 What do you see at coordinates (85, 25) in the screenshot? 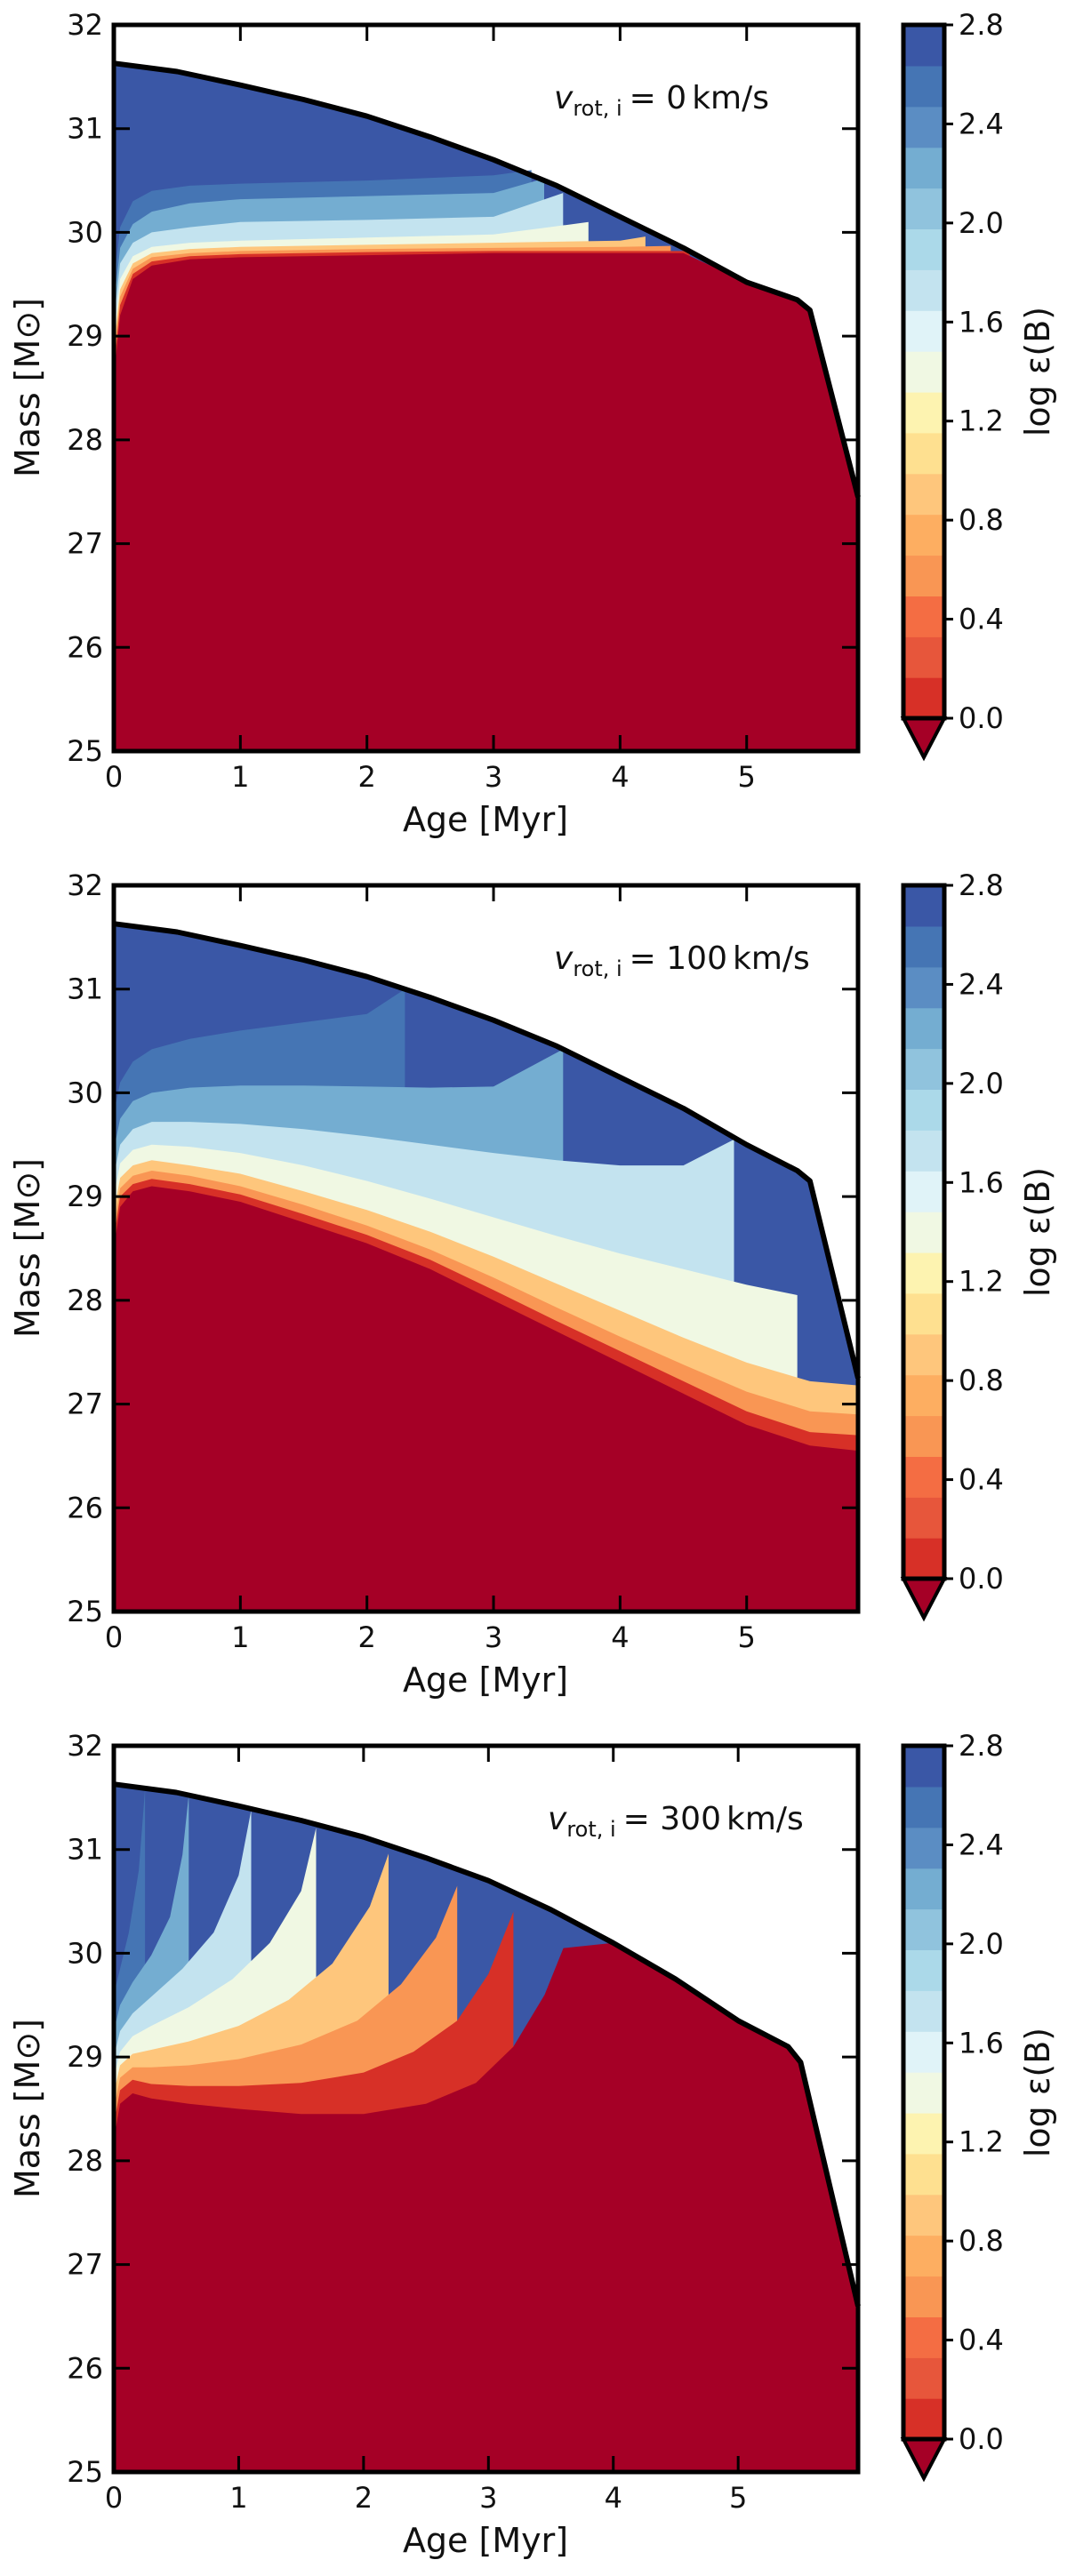
I see `y-tick-label: 32` at bounding box center [85, 25].